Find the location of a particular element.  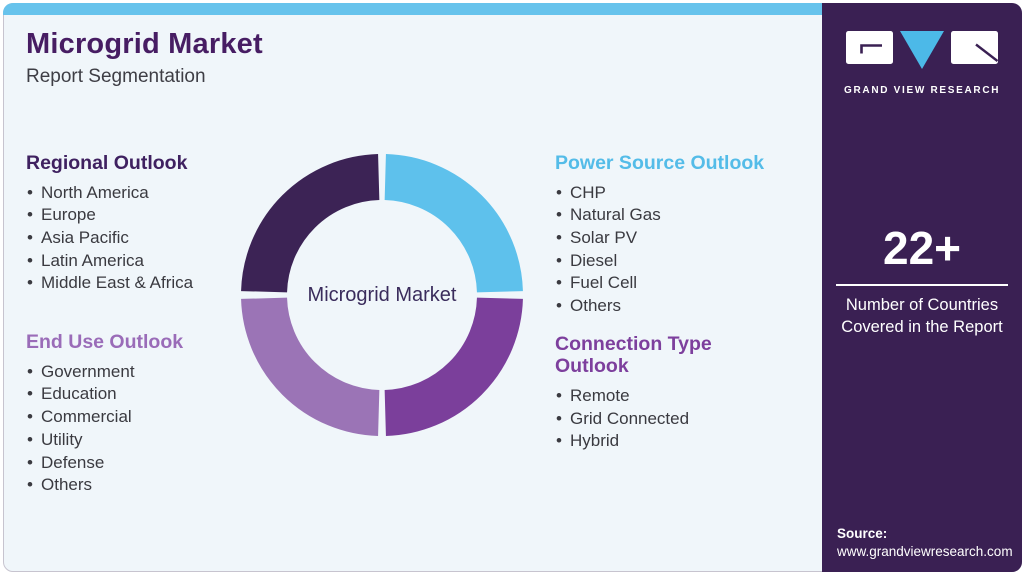

list-item: CHP is located at coordinates (674, 193).